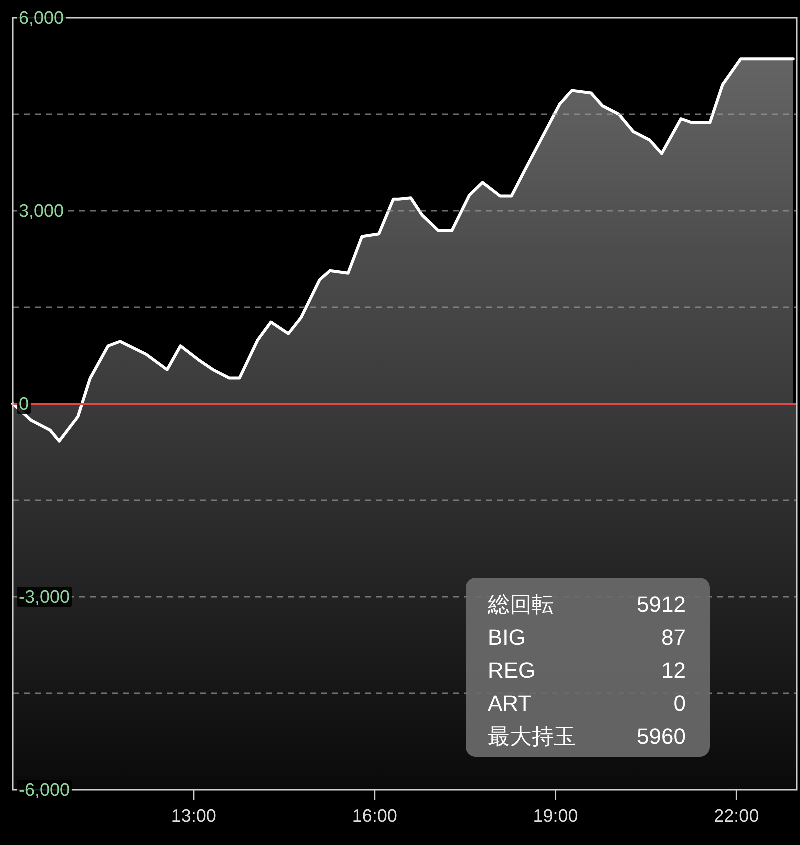  I want to click on y-tick-label: 3,000, so click(41, 211).